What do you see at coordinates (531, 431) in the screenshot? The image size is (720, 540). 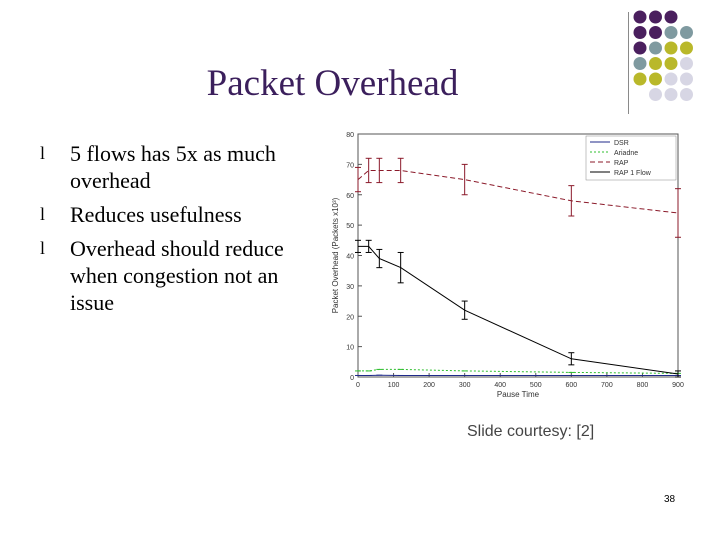 I see `slide-courtesy: Slide courtesy: [2]` at bounding box center [531, 431].